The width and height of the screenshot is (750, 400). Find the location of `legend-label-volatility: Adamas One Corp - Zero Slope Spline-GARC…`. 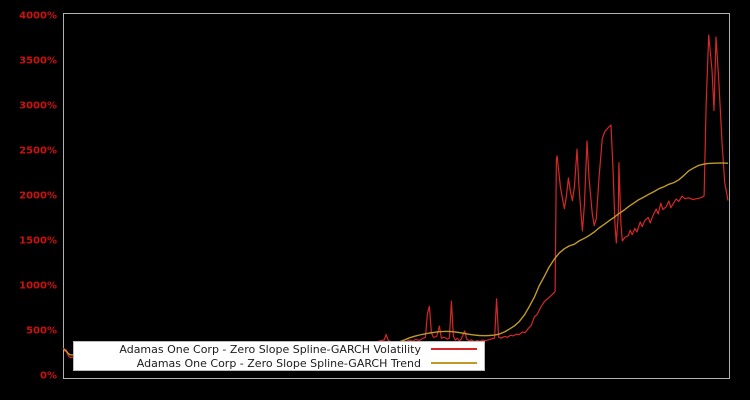

legend-label-volatility: Adamas One Corp - Zero Slope Spline-GARC… is located at coordinates (270, 349).